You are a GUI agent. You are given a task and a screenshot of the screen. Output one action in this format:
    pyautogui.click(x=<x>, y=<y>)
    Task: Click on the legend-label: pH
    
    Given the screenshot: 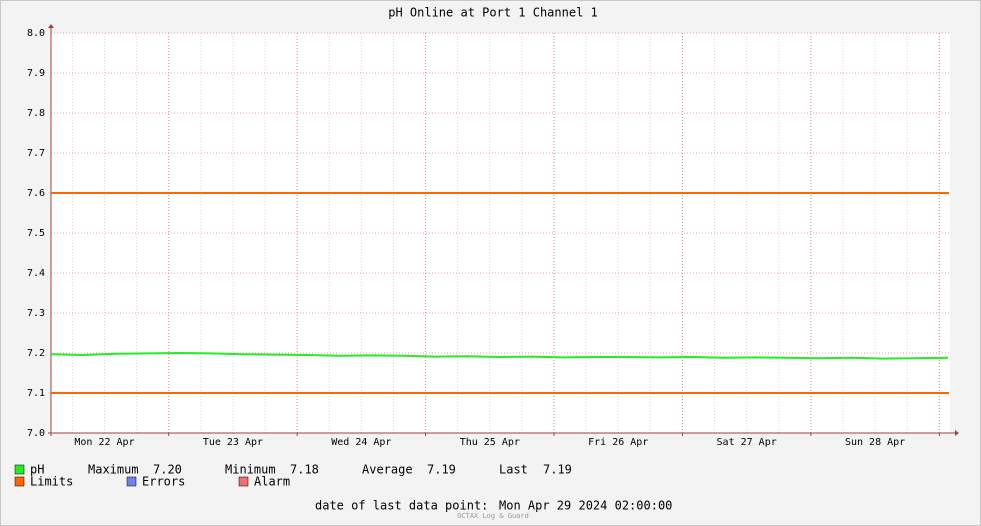 What is the action you would take?
    pyautogui.click(x=37, y=470)
    